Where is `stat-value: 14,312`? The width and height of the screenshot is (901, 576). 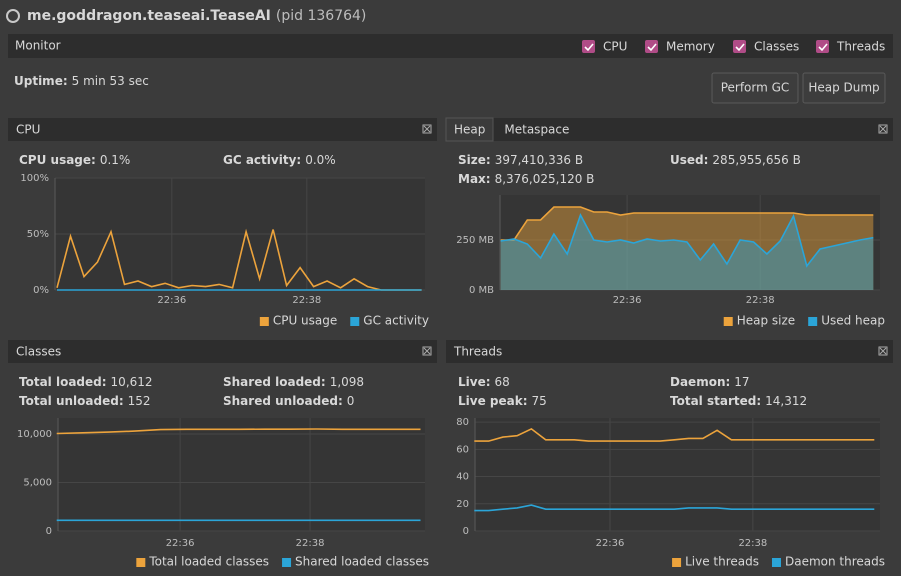 stat-value: 14,312 is located at coordinates (786, 401).